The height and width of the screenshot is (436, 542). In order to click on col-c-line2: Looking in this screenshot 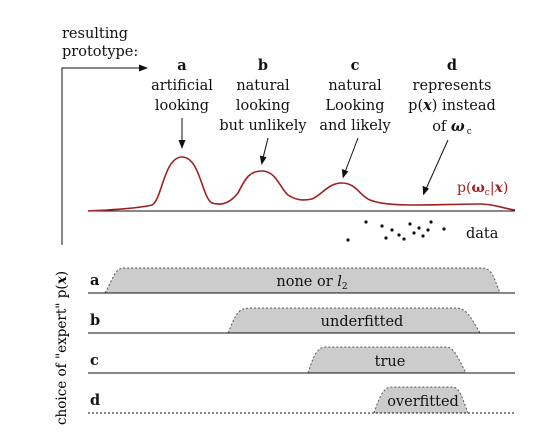, I will do `click(354, 106)`.